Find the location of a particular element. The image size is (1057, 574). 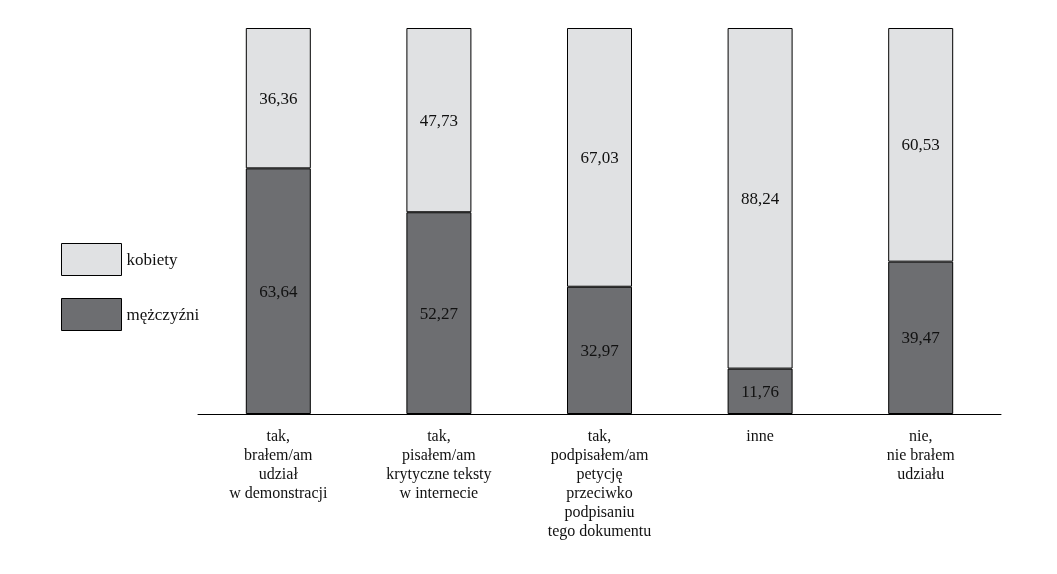

data-label: 47,73 is located at coordinates (439, 120).